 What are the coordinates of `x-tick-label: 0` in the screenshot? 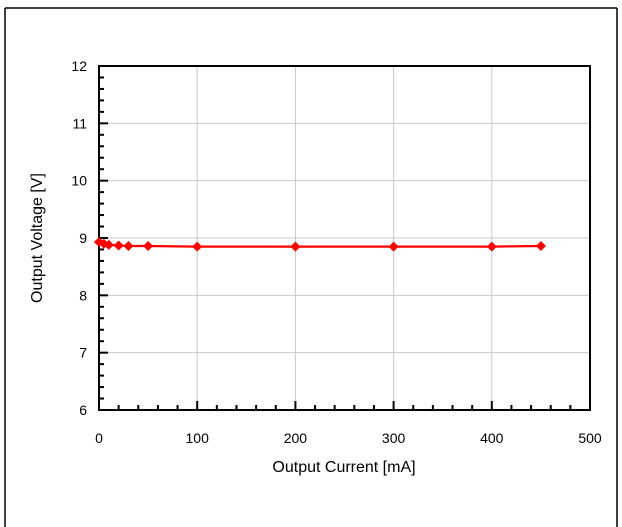 It's located at (99, 438).